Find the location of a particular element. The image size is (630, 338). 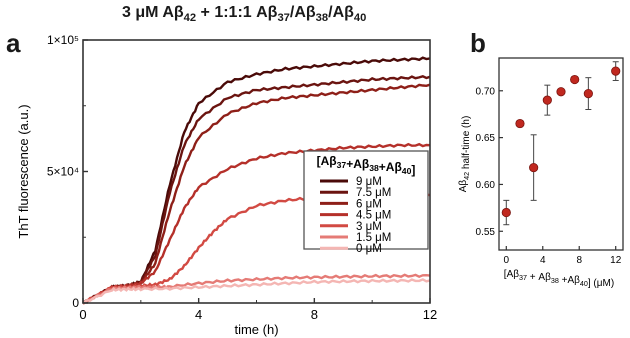

y-tick-label: 0.60 is located at coordinates (486, 185).